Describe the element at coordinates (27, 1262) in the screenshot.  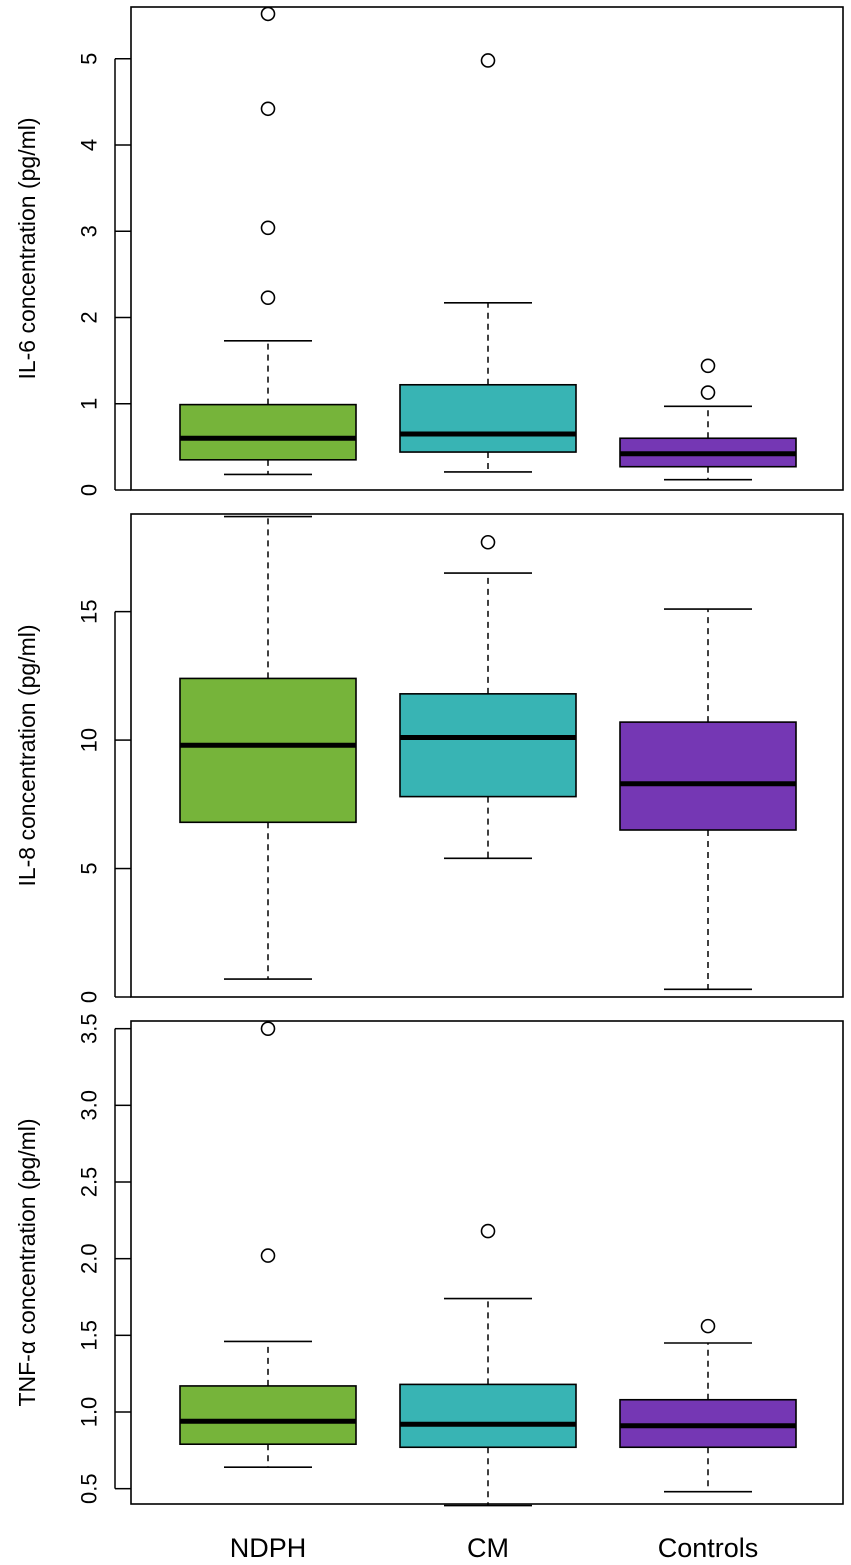
I see `tnf-alpha-y-axis-label: TNF-α concentration (pg/ml)` at that location.